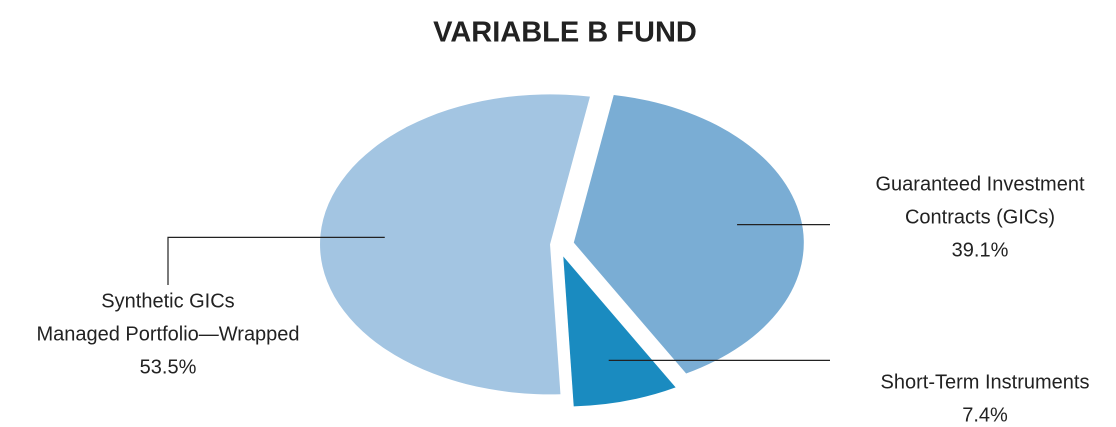 The height and width of the screenshot is (427, 1116). What do you see at coordinates (167, 334) in the screenshot?
I see `slice-label: Managed Portfolio—Wrapped` at bounding box center [167, 334].